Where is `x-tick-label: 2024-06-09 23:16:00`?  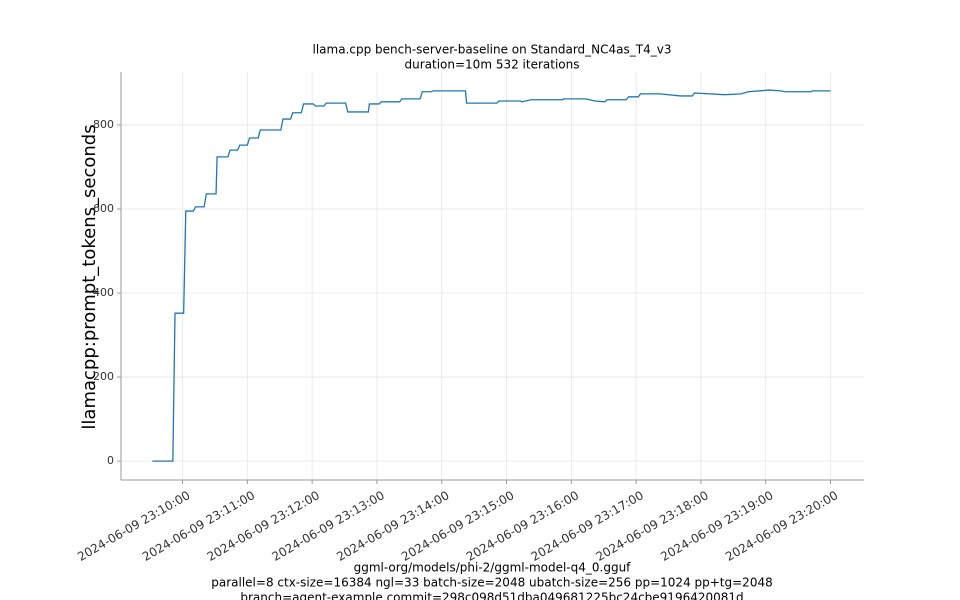
x-tick-label: 2024-06-09 23:16:00 is located at coordinates (522, 526).